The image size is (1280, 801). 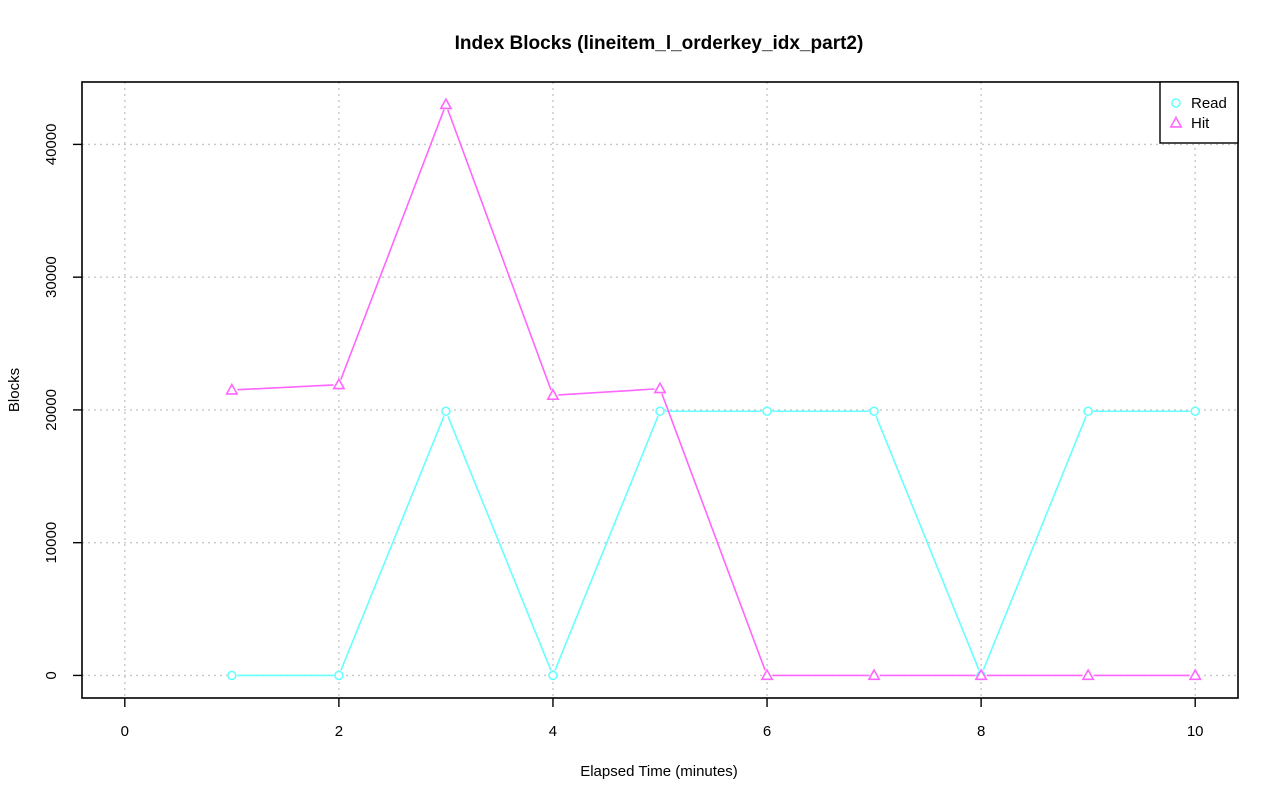 I want to click on x-tick-label: 0, so click(x=125, y=731).